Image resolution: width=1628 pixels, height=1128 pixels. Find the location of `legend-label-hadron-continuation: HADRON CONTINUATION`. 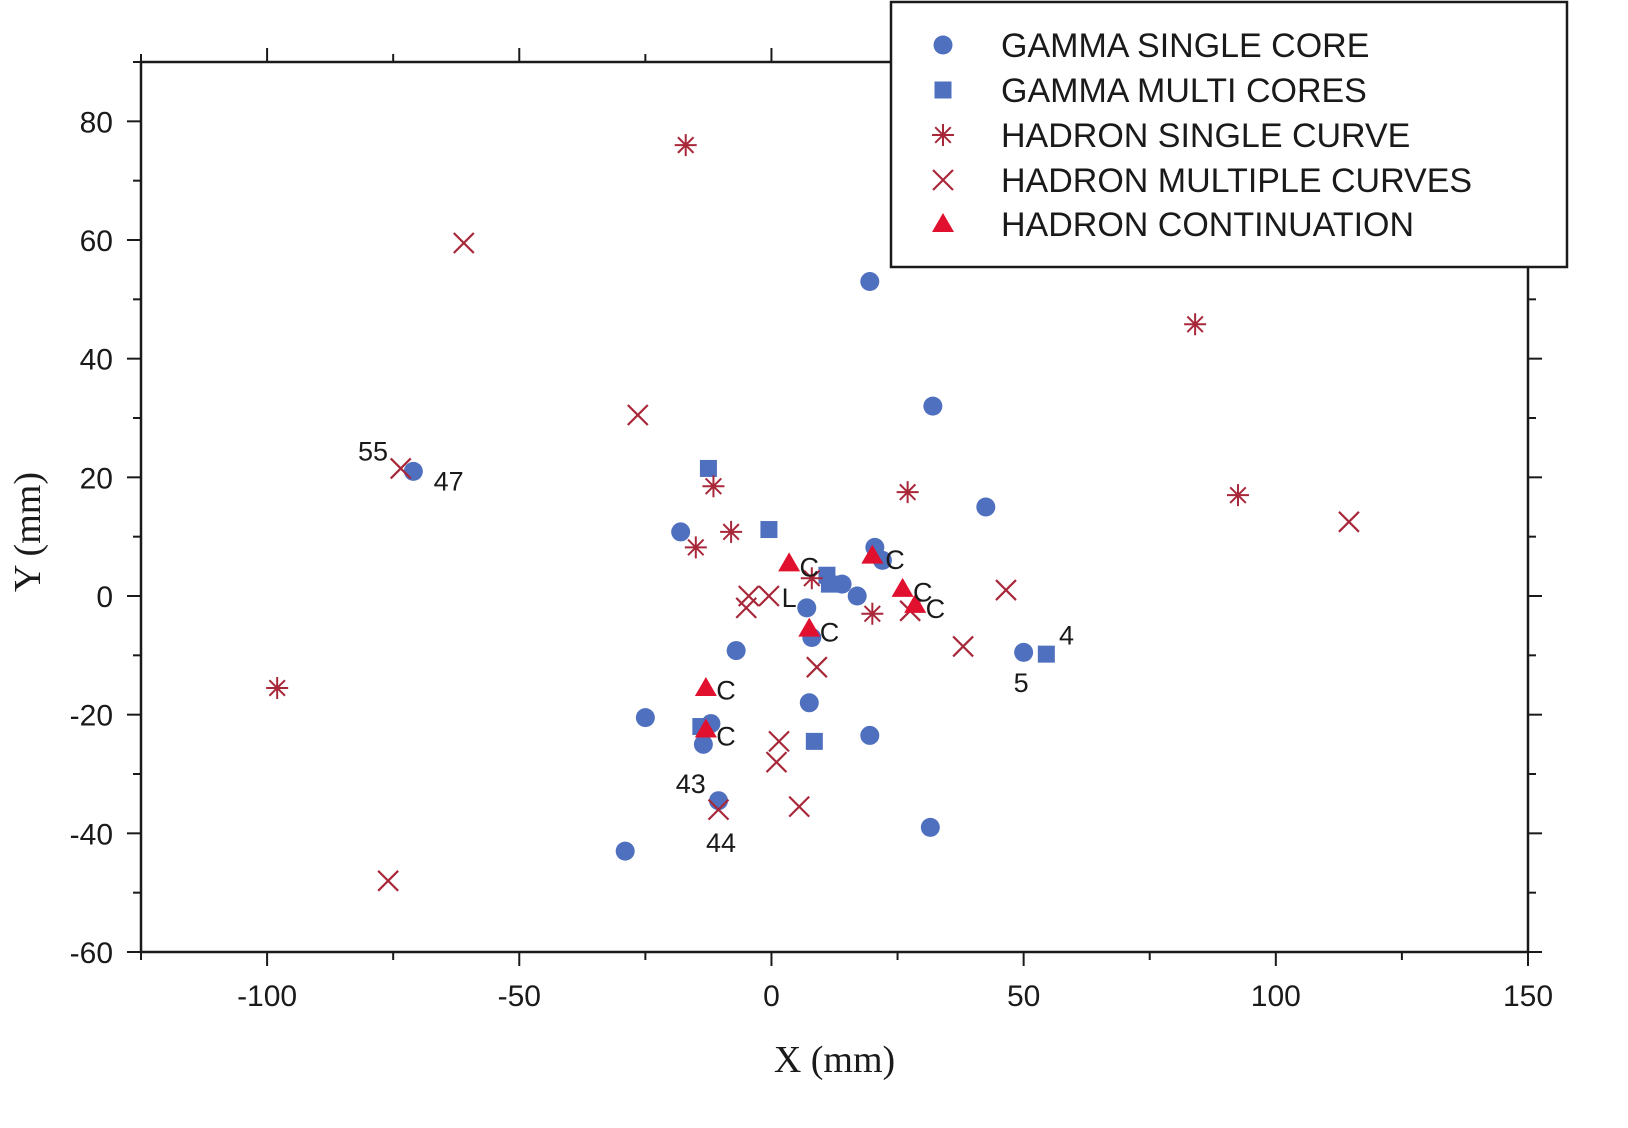

legend-label-hadron-continuation: HADRON CONTINUATION is located at coordinates (1207, 225).